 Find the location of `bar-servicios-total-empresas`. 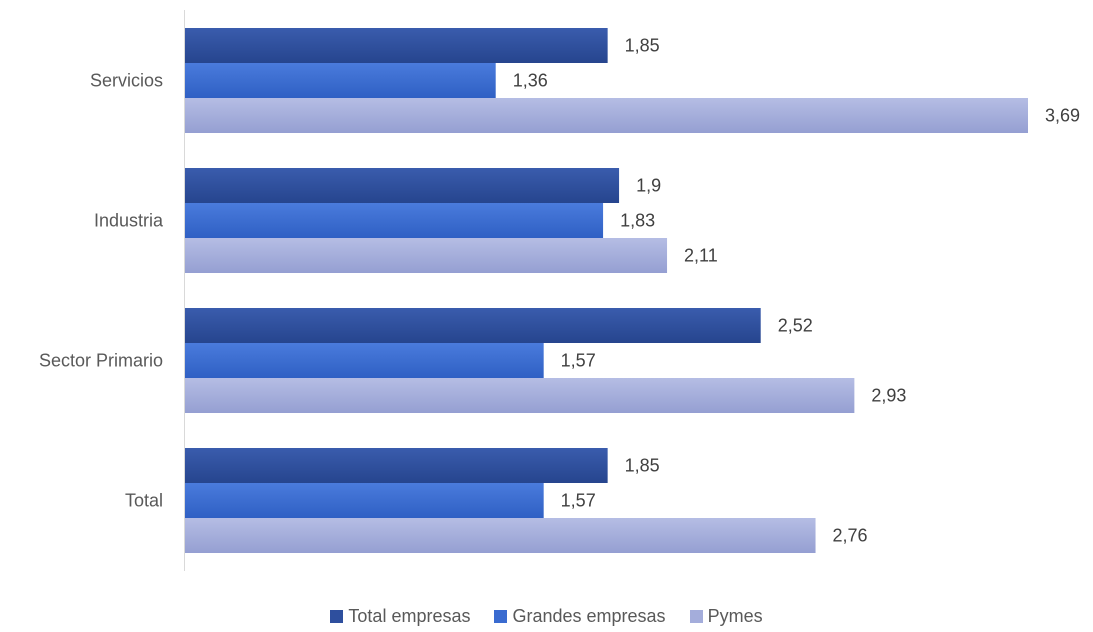

bar-servicios-total-empresas is located at coordinates (396, 45).